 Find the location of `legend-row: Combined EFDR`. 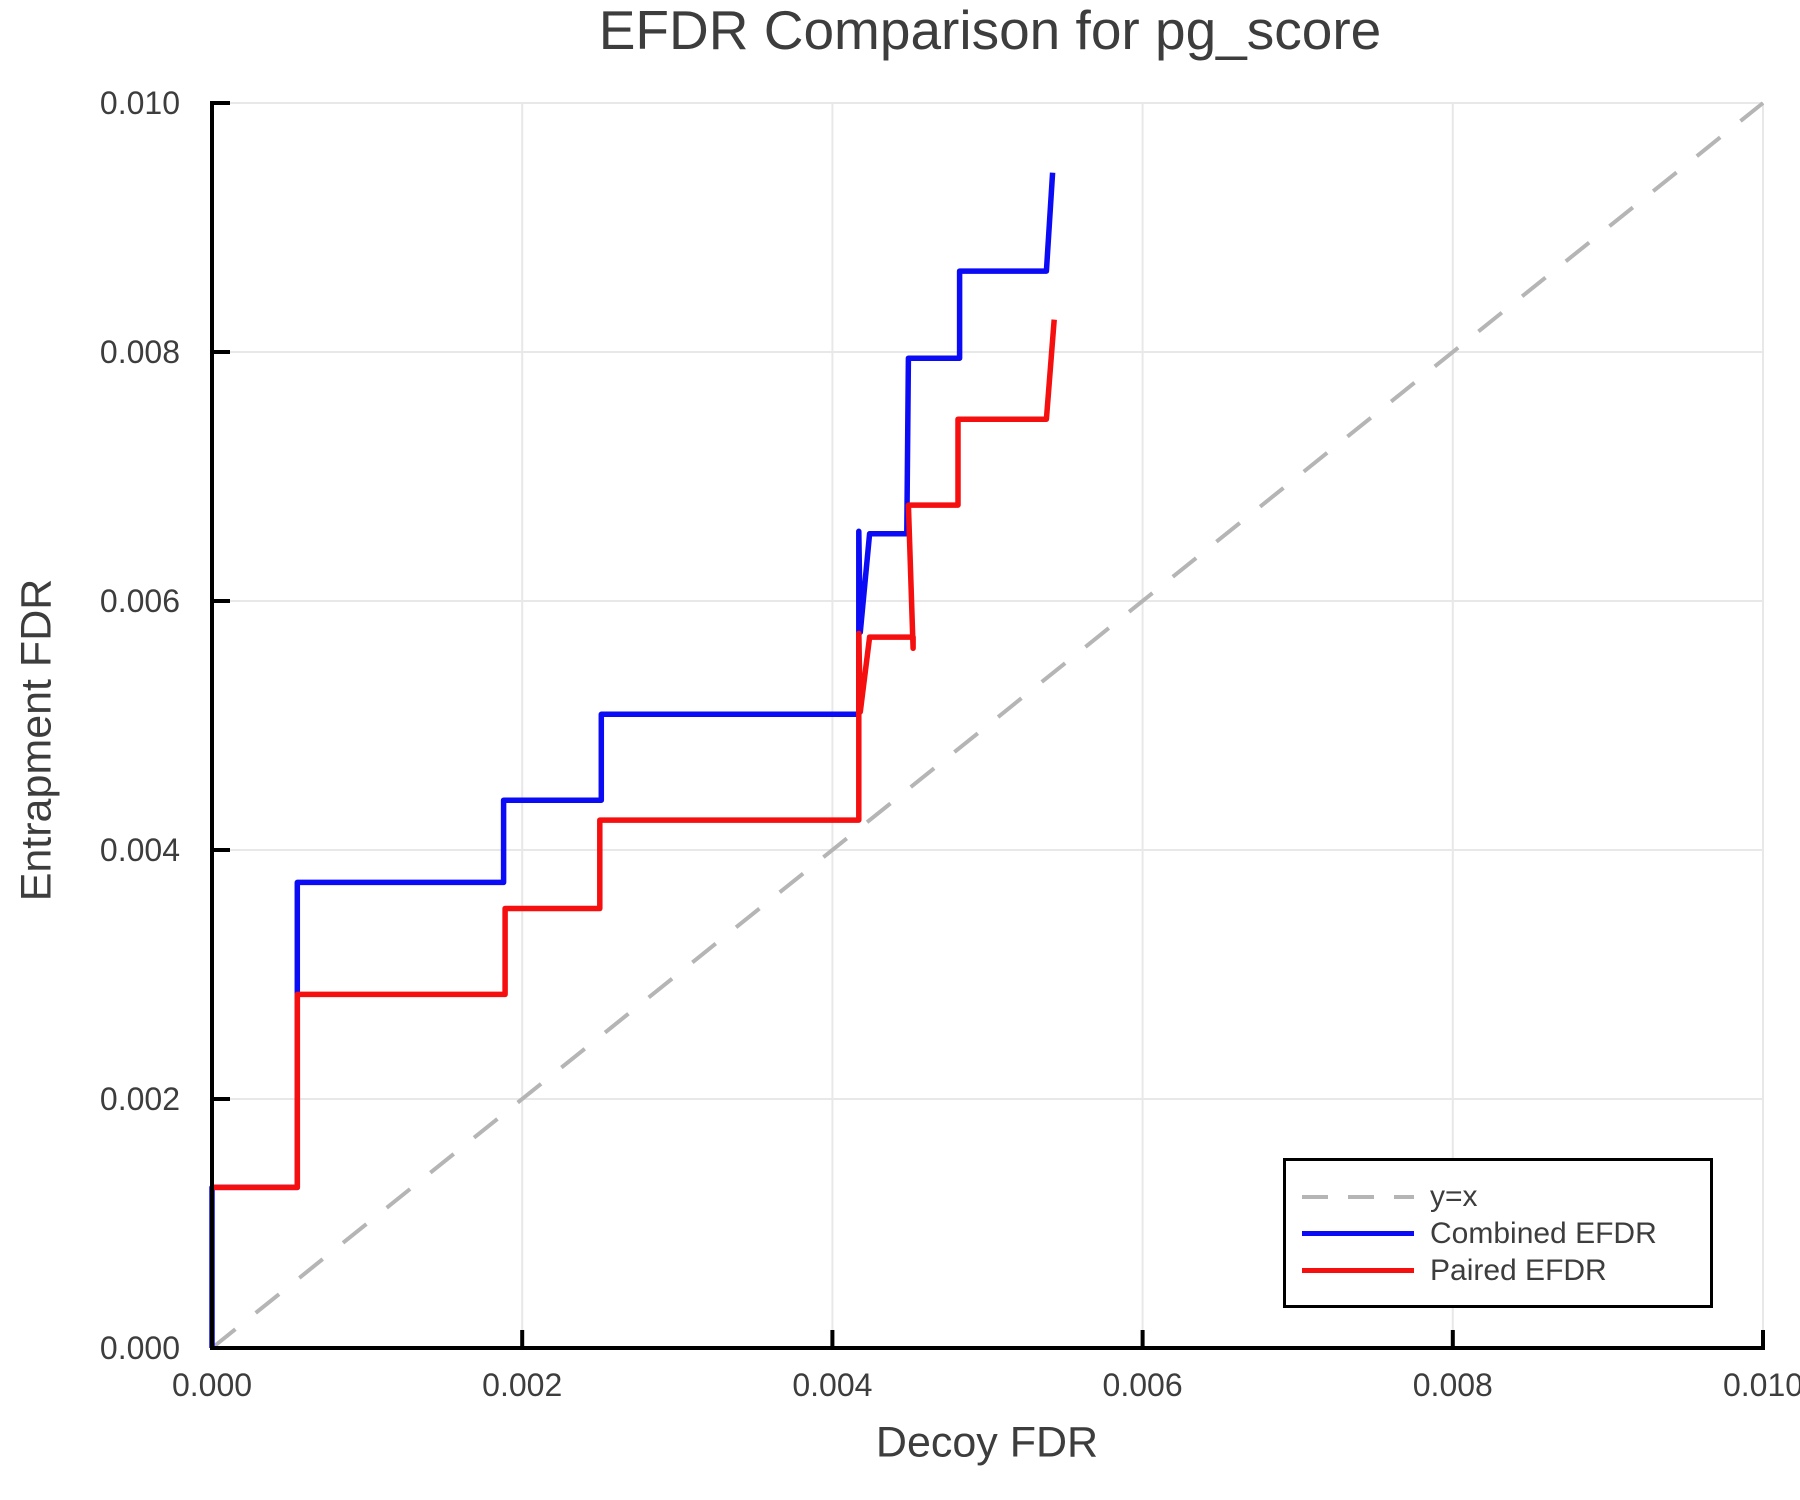

legend-row: Combined EFDR is located at coordinates (1506, 1233).